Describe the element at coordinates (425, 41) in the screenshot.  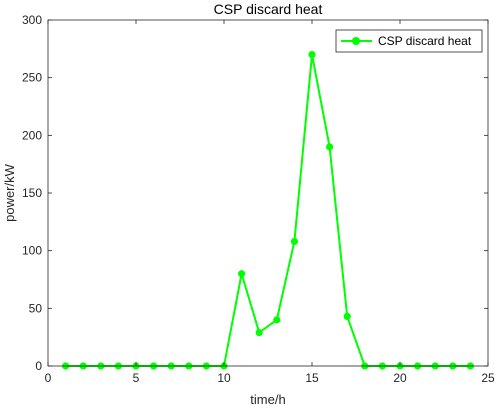
I see `legend-label: CSP discard heat` at that location.